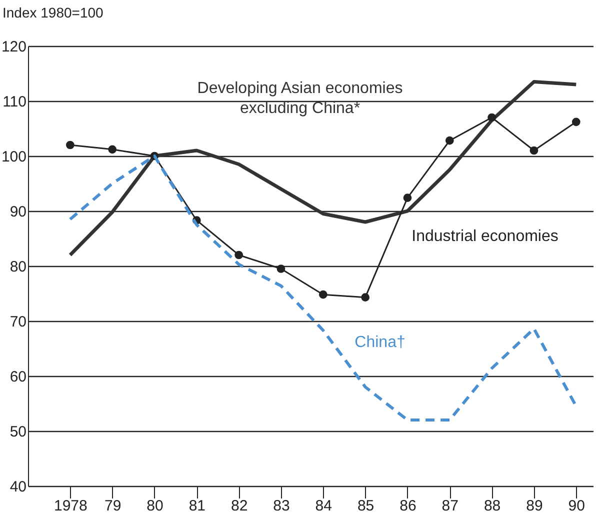 This screenshot has height=518, width=597. Describe the element at coordinates (14, 102) in the screenshot. I see `y-tick-label: 110` at that location.